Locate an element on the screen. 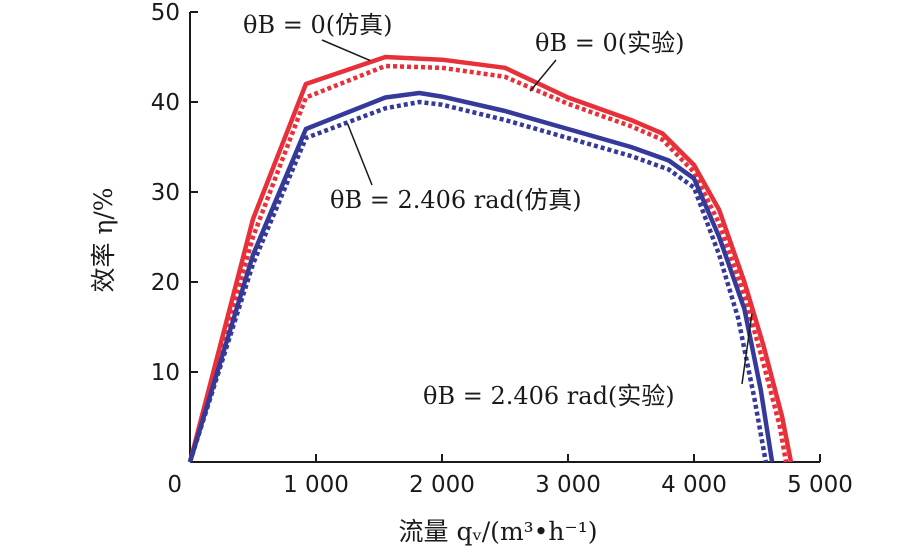 This screenshot has width=910, height=556. x-tick-label: 1 000 is located at coordinates (316, 485).